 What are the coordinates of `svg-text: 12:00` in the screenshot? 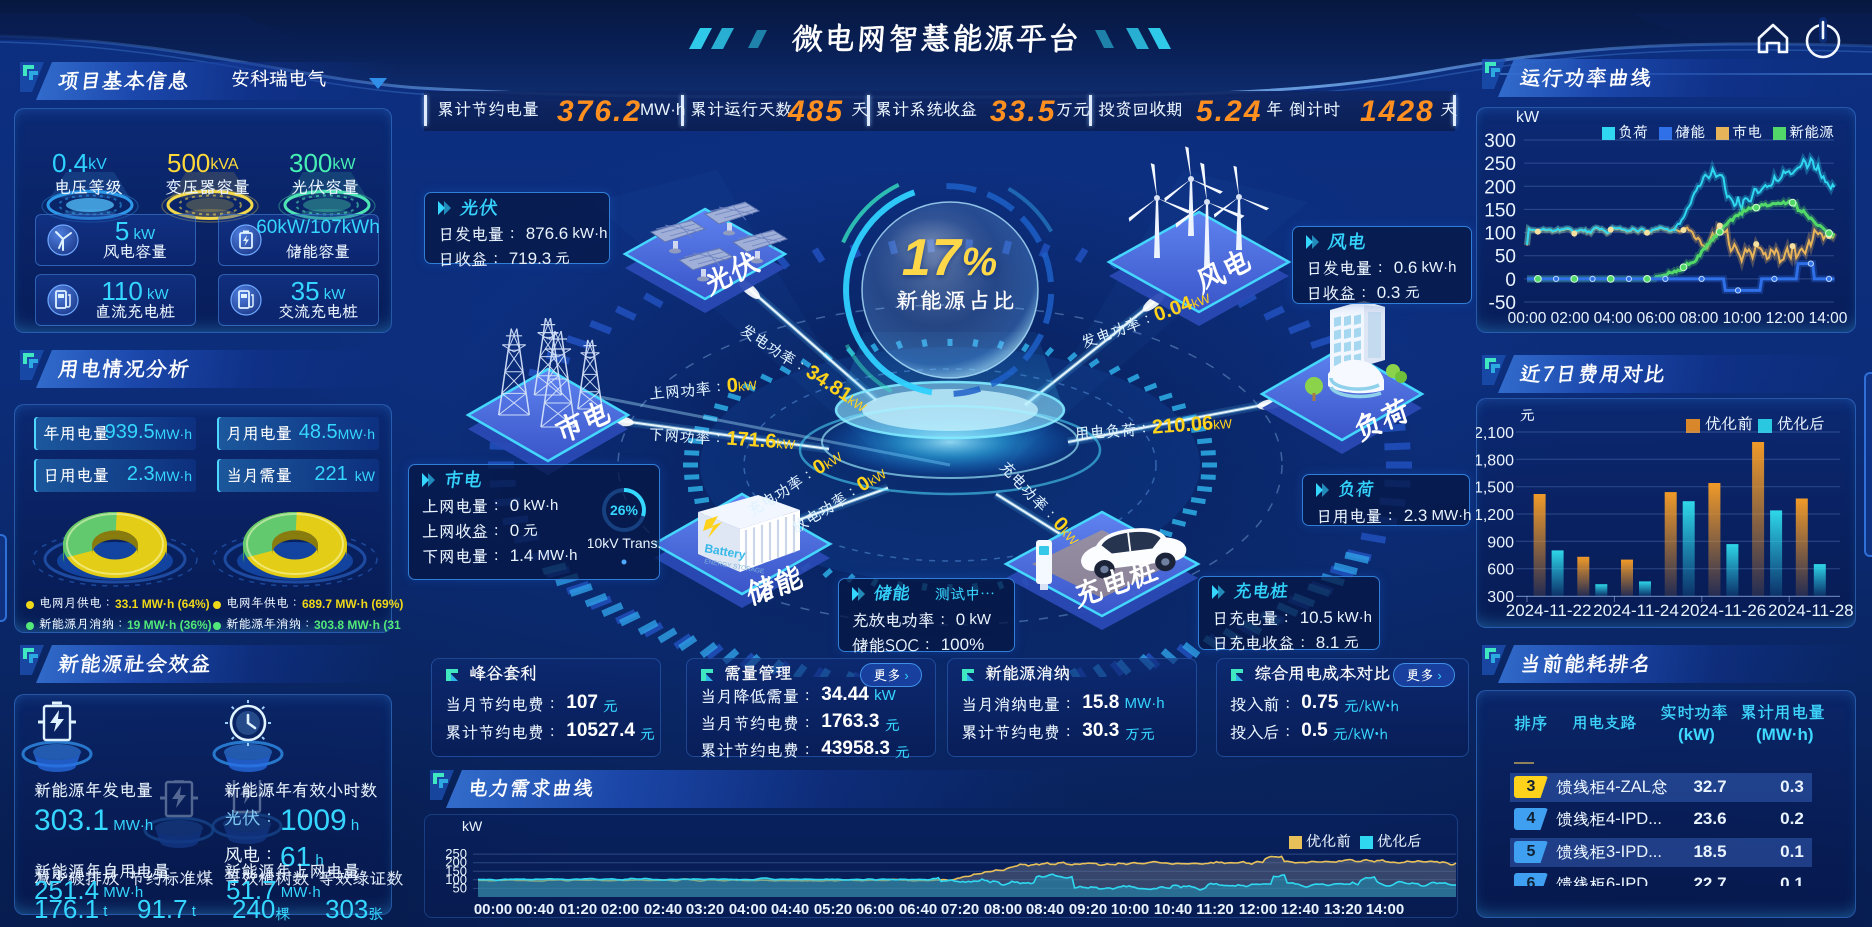 It's located at (1785, 318).